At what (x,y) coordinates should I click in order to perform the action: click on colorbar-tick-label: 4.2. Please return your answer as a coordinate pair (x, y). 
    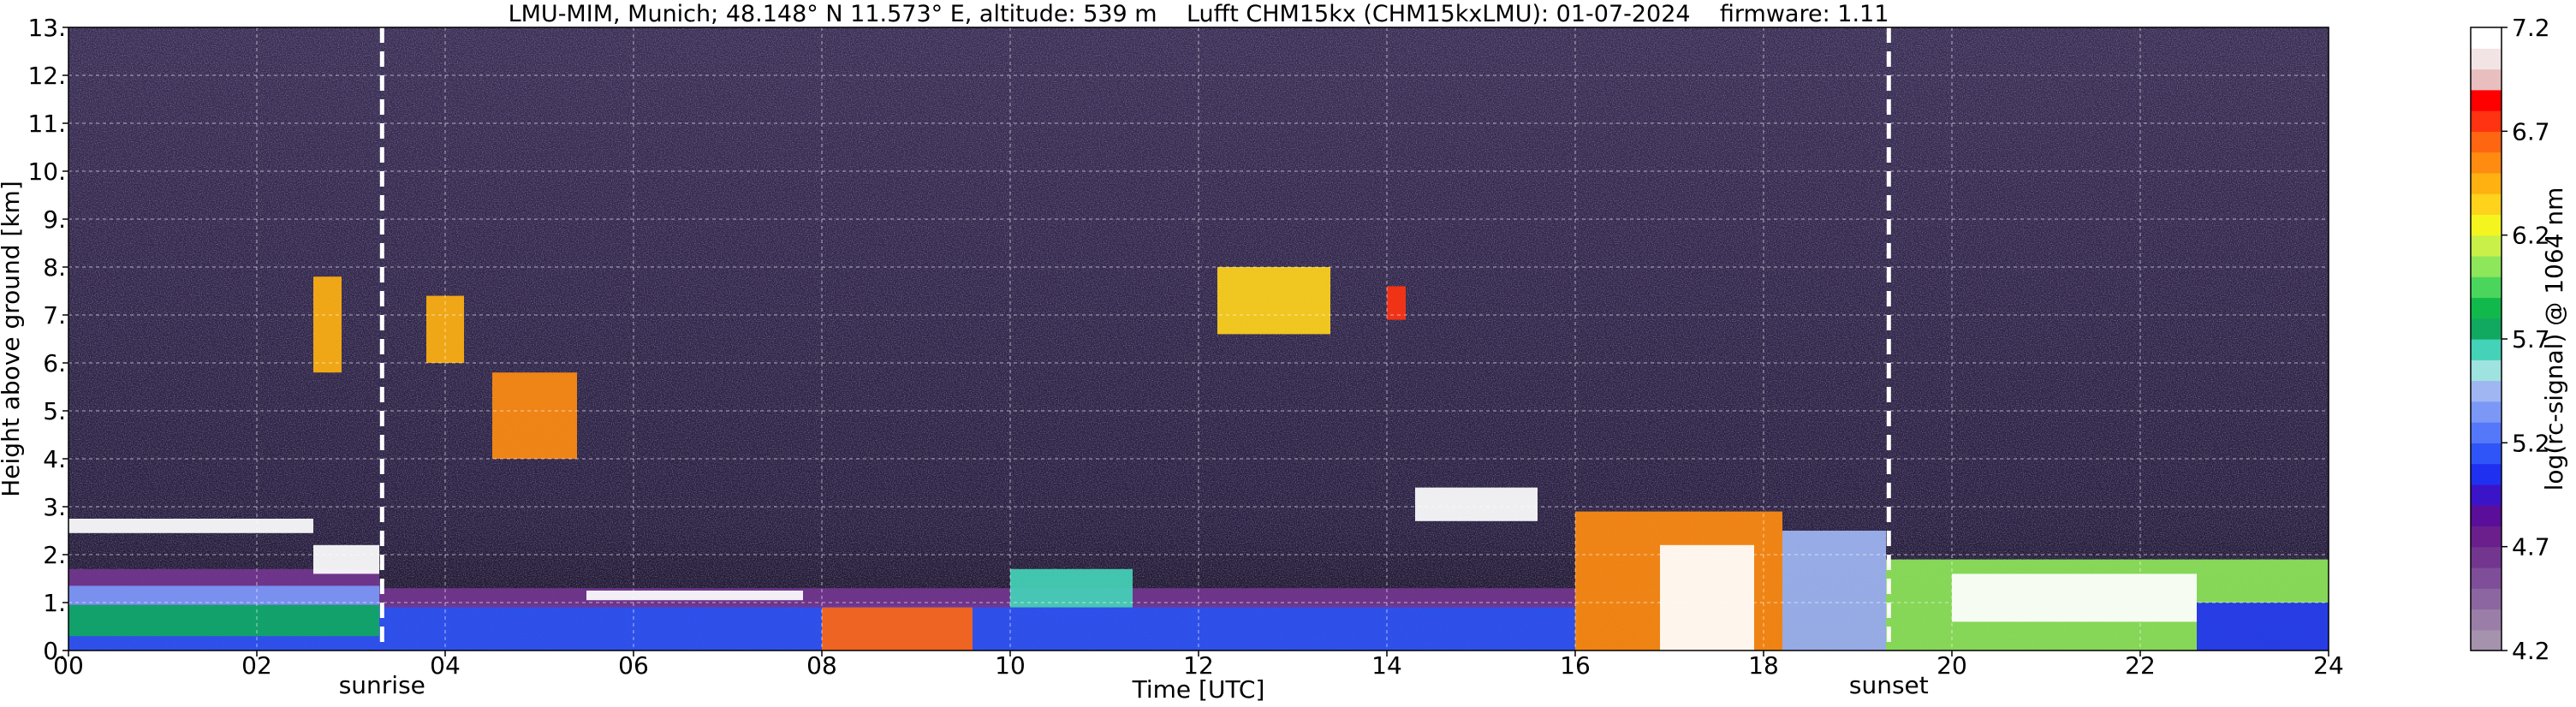
    Looking at the image, I should click on (2531, 651).